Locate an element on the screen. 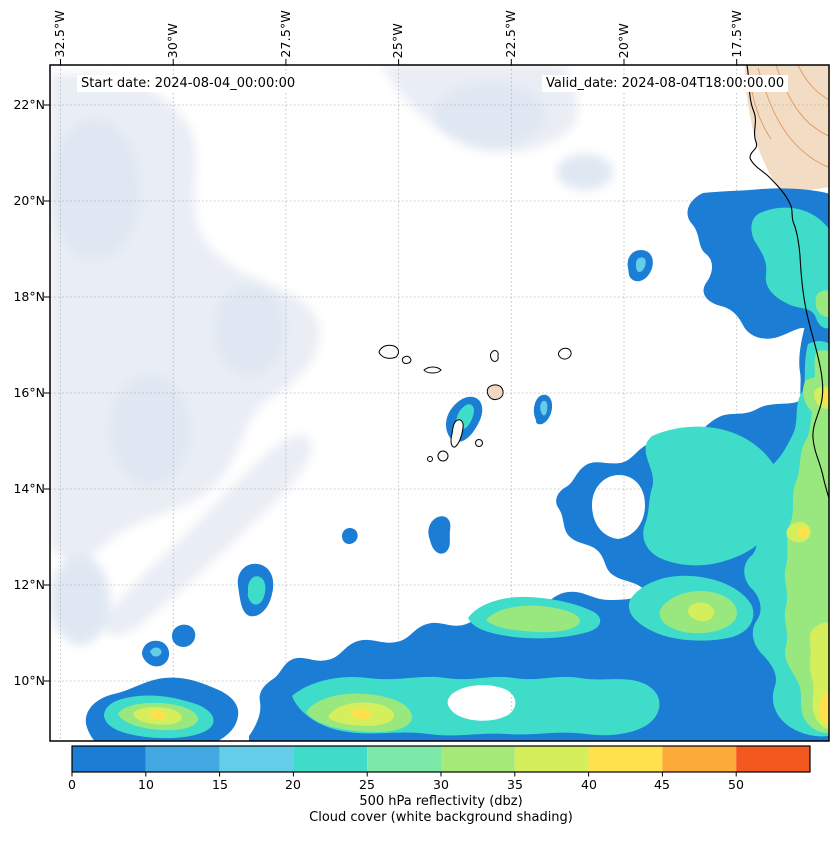  colorbar-tick-label: 20 is located at coordinates (293, 784).